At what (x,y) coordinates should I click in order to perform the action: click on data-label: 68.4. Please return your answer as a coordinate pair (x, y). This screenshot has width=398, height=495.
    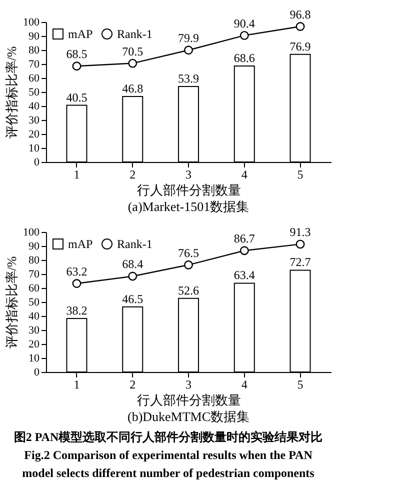
    Looking at the image, I should click on (133, 264).